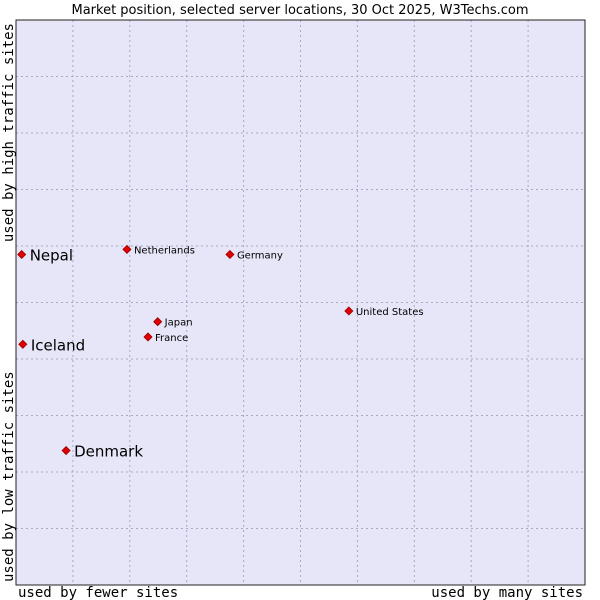 This screenshot has height=600, width=600. What do you see at coordinates (51, 255) in the screenshot?
I see `point-label-nepal: Nepal` at bounding box center [51, 255].